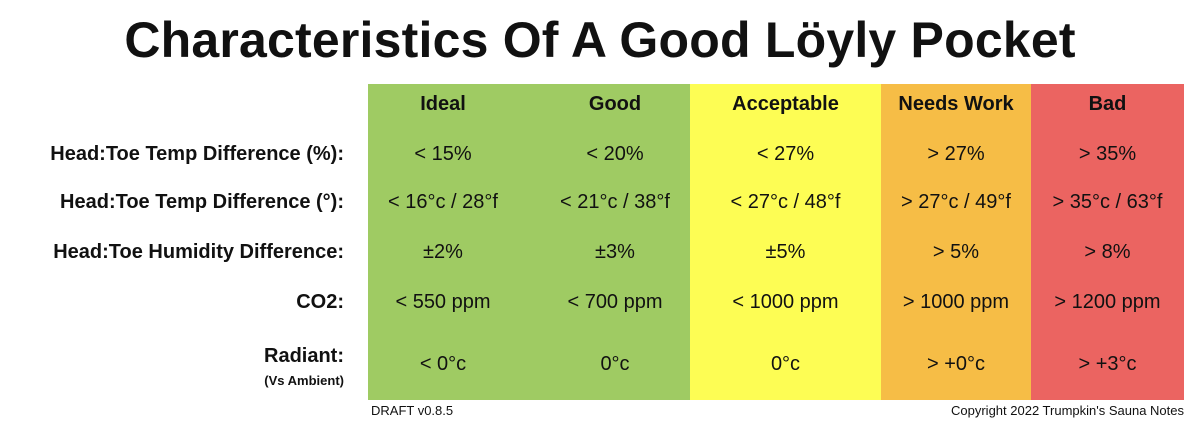 Image resolution: width=1200 pixels, height=426 pixels. I want to click on row-label-radiant: Radiant:, so click(304, 356).